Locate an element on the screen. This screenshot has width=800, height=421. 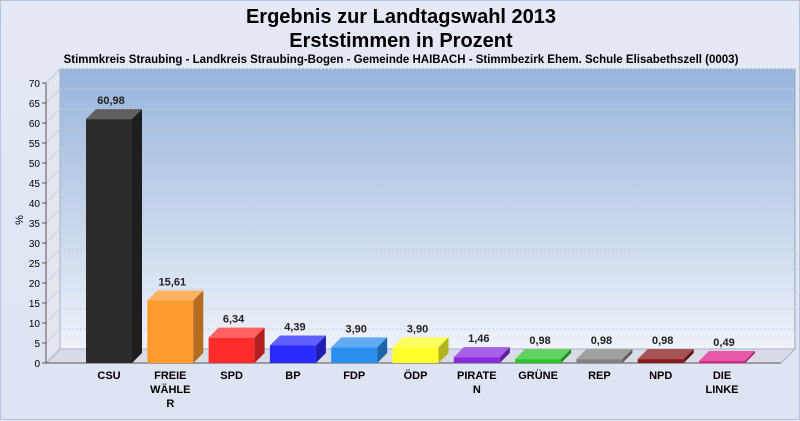
y-tick-label: 20 is located at coordinates (35, 284).